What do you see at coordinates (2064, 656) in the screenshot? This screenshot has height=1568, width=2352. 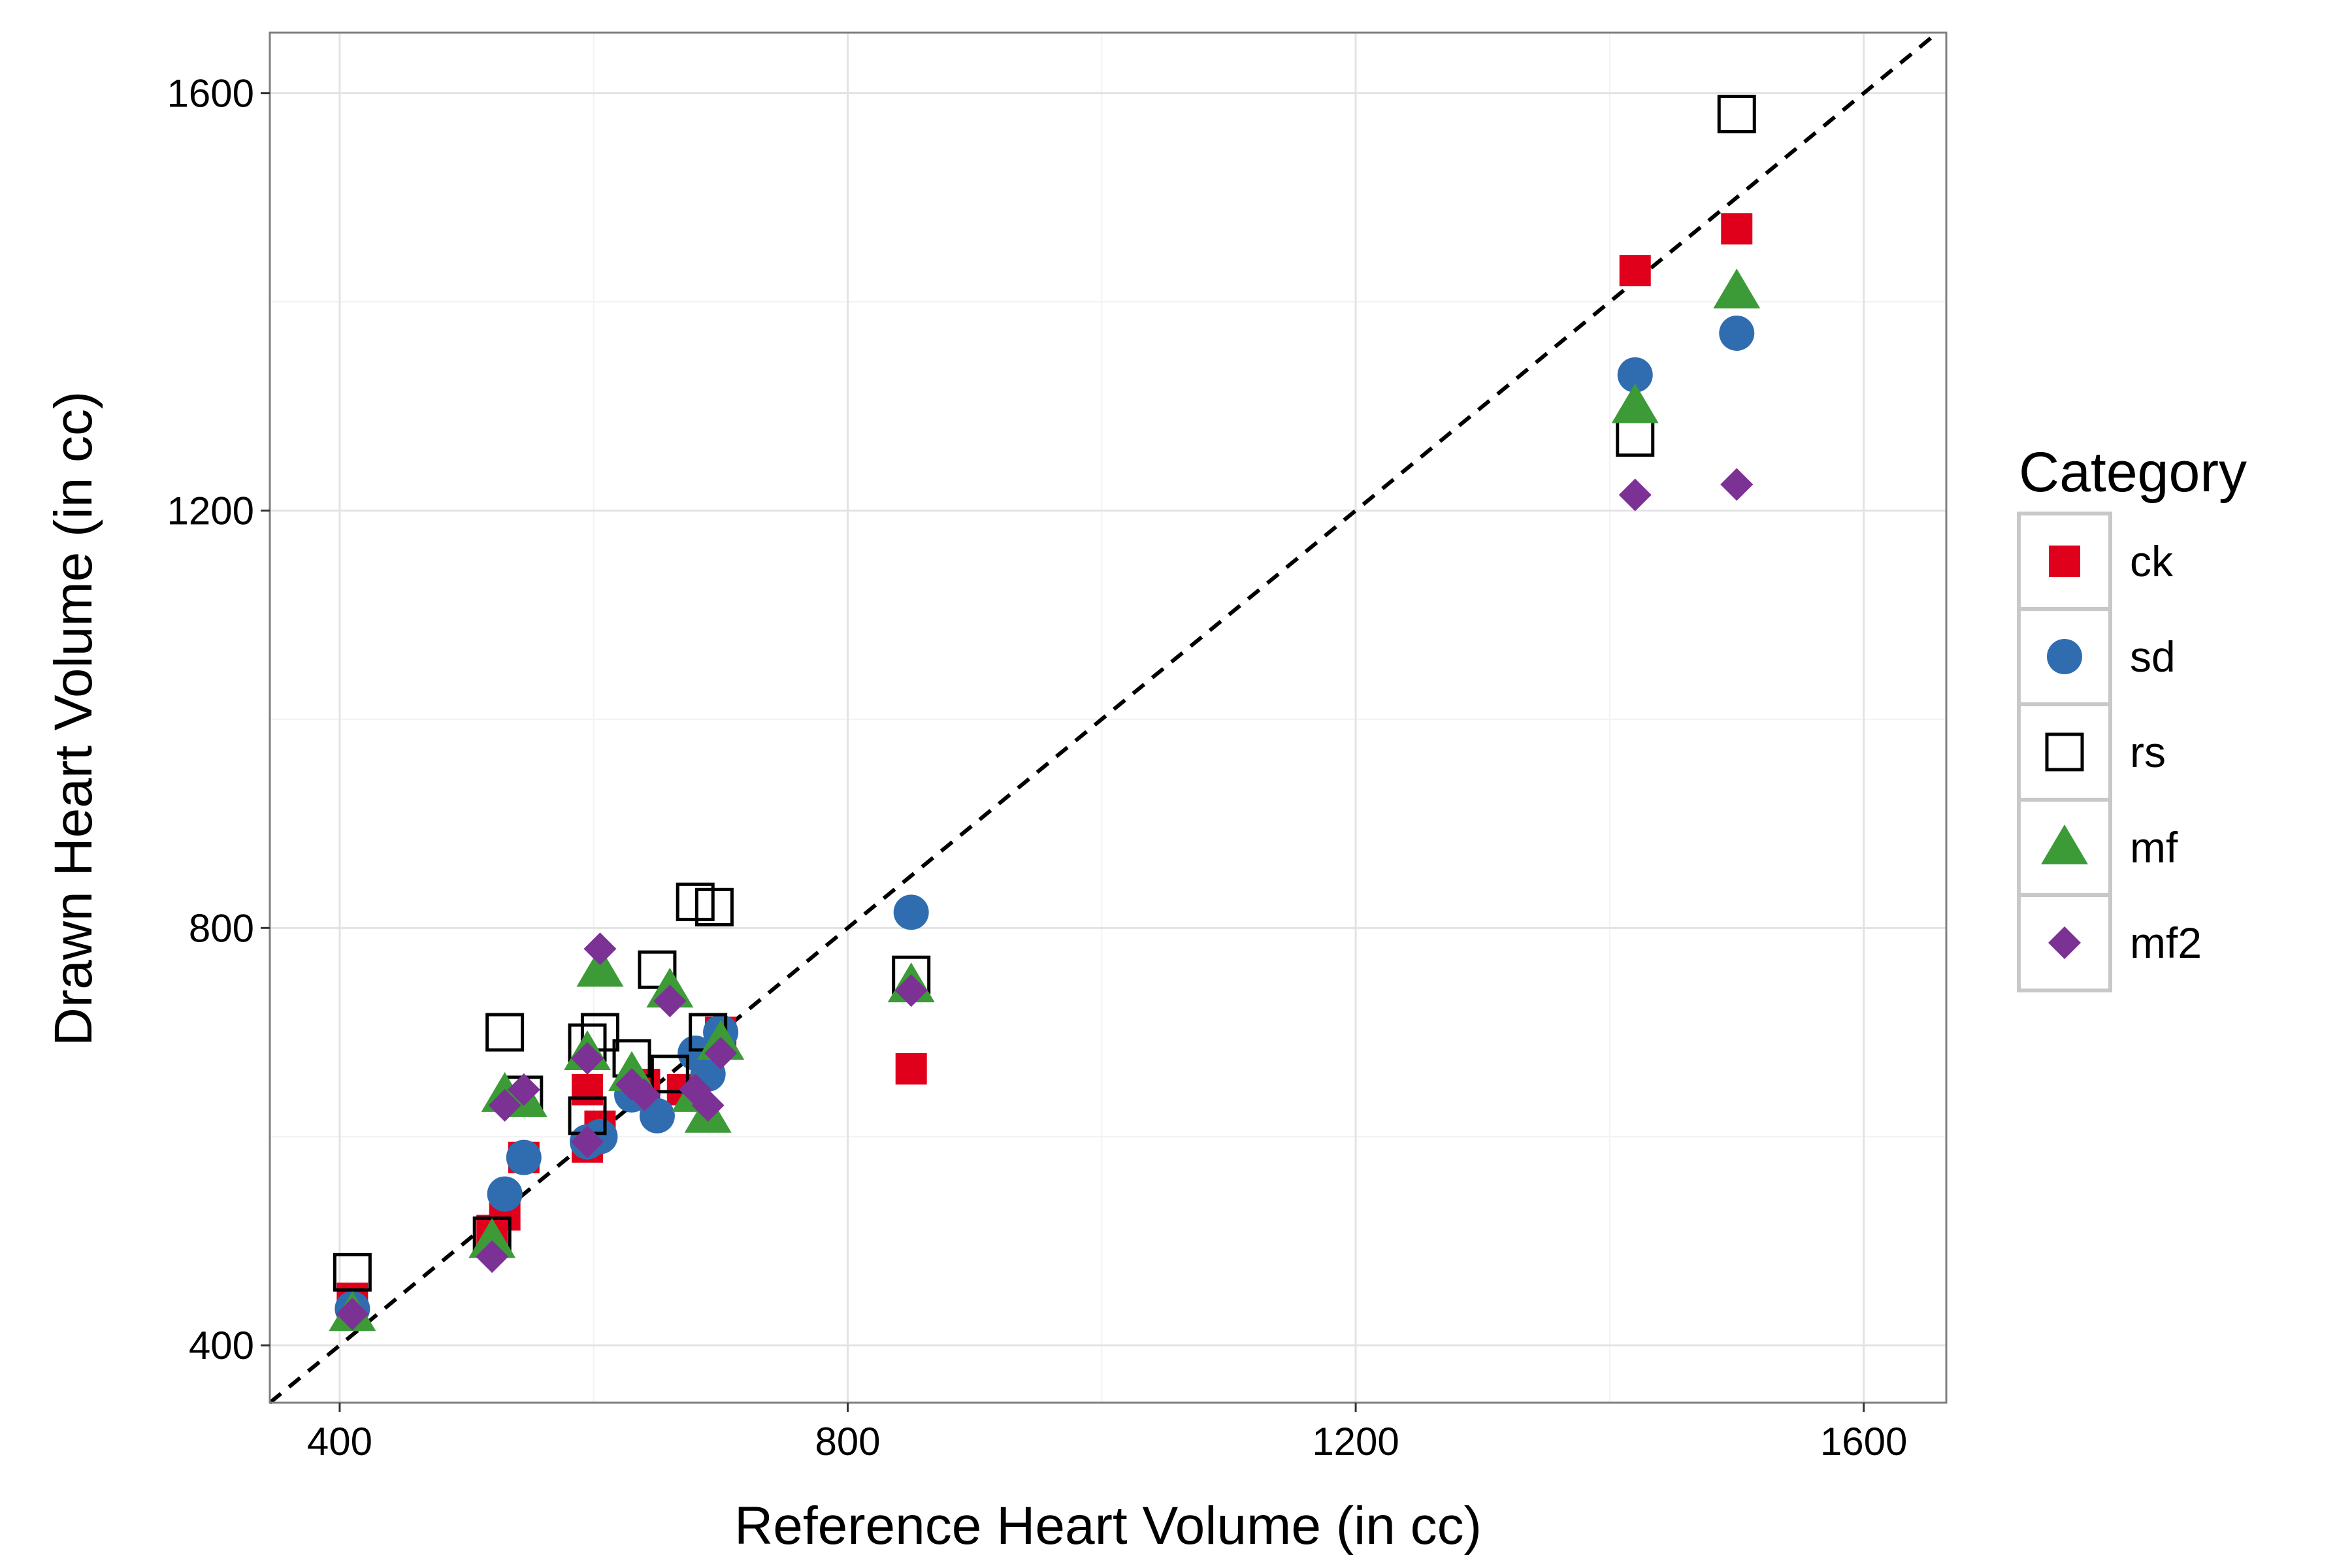 I see `legend-key-sd` at bounding box center [2064, 656].